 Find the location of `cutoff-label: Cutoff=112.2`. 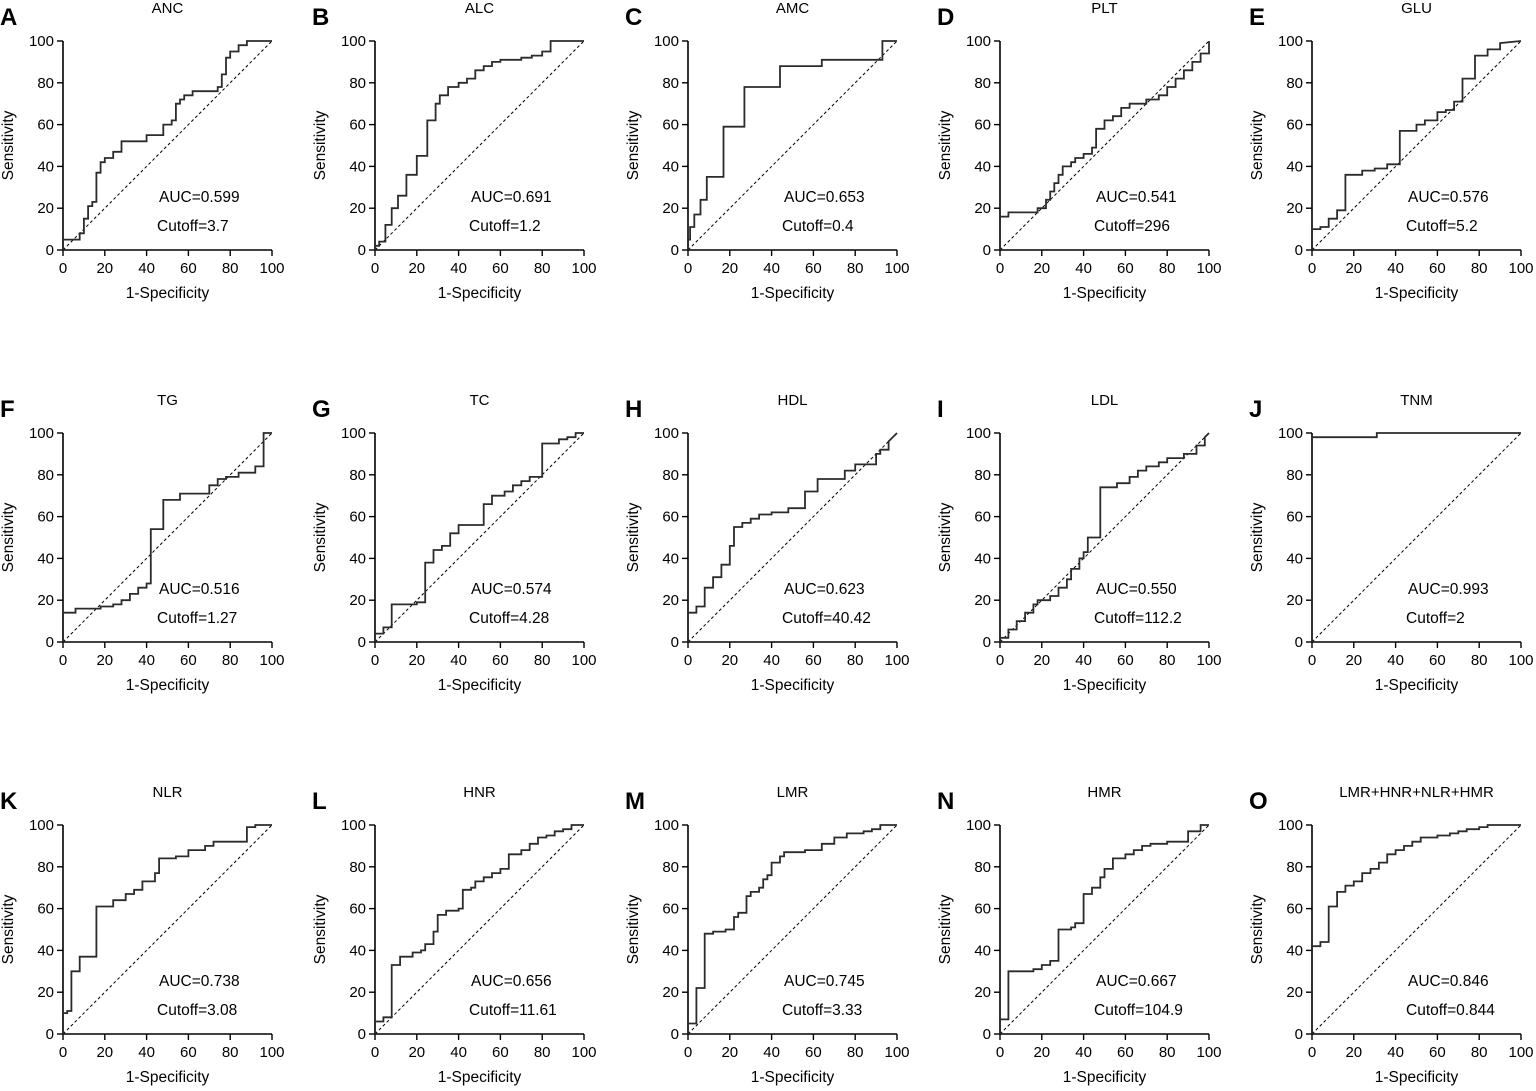

cutoff-label: Cutoff=112.2 is located at coordinates (1138, 618).